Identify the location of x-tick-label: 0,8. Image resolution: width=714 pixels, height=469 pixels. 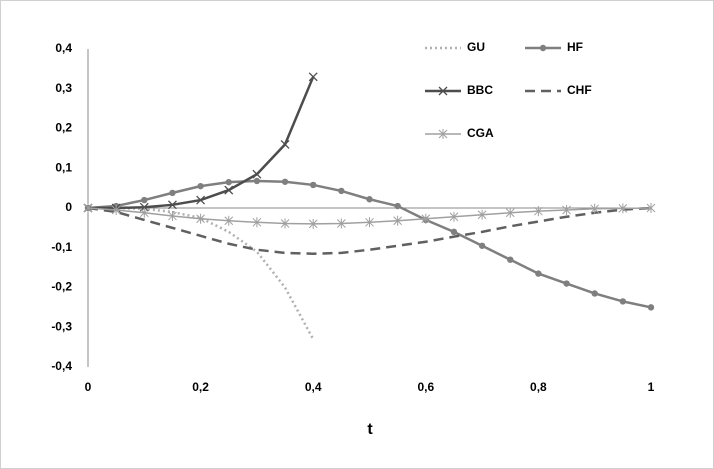
(538, 387).